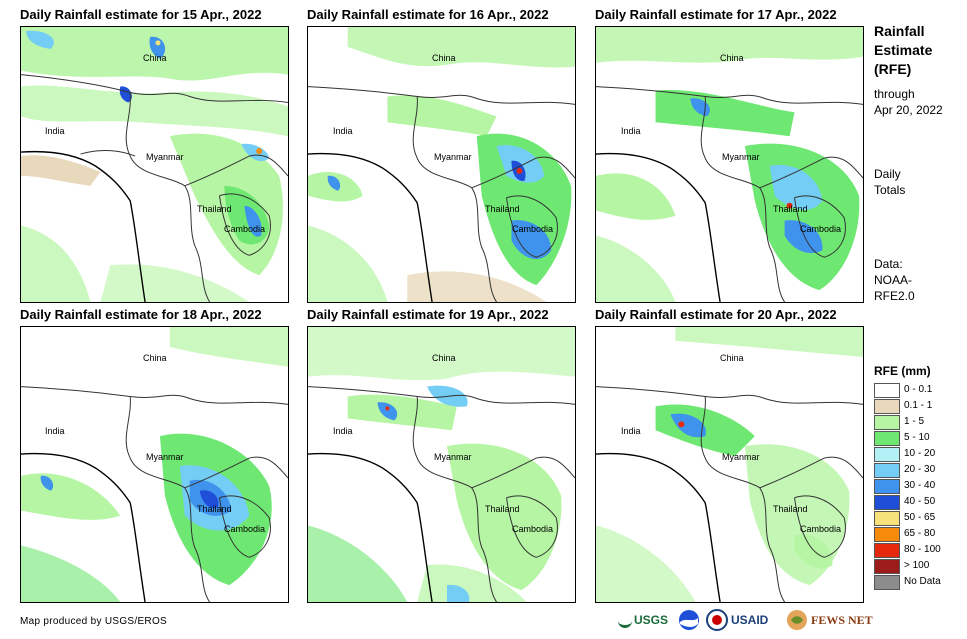  What do you see at coordinates (842, 619) in the screenshot?
I see `fews-net-logo-text: FEWS NET` at bounding box center [842, 619].